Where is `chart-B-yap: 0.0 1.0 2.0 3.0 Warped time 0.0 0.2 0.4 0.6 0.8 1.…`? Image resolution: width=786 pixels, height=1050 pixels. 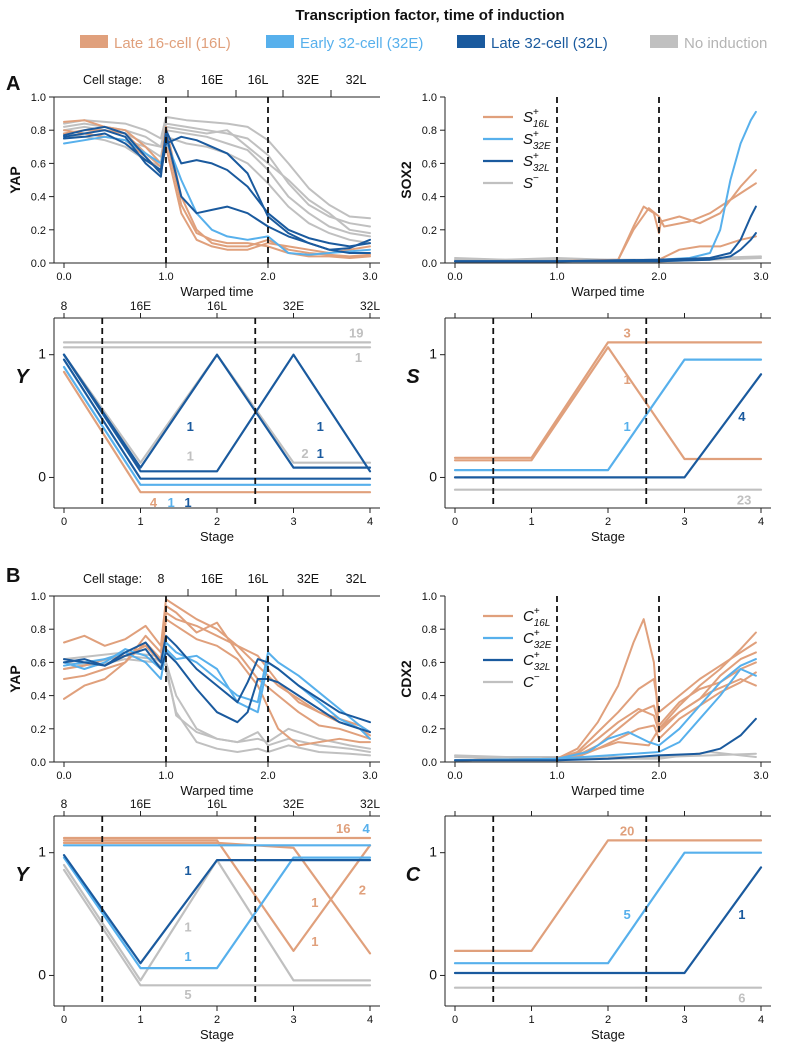
chart-B-yap: 0.0 1.0 2.0 3.0 Warped time 0.0 0.2 0.4 0.6 0.8 1.… is located at coordinates (193, 694).